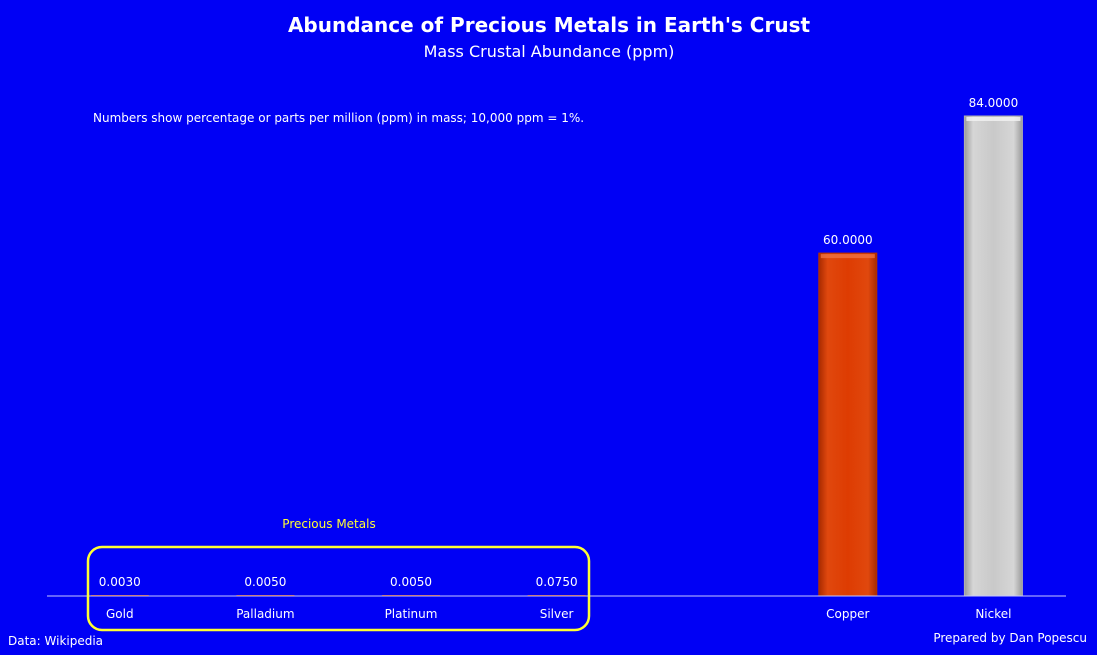 This screenshot has width=1097, height=655. I want to click on chart-subtitle: Mass Crustal Abundance (ppm), so click(549, 51).